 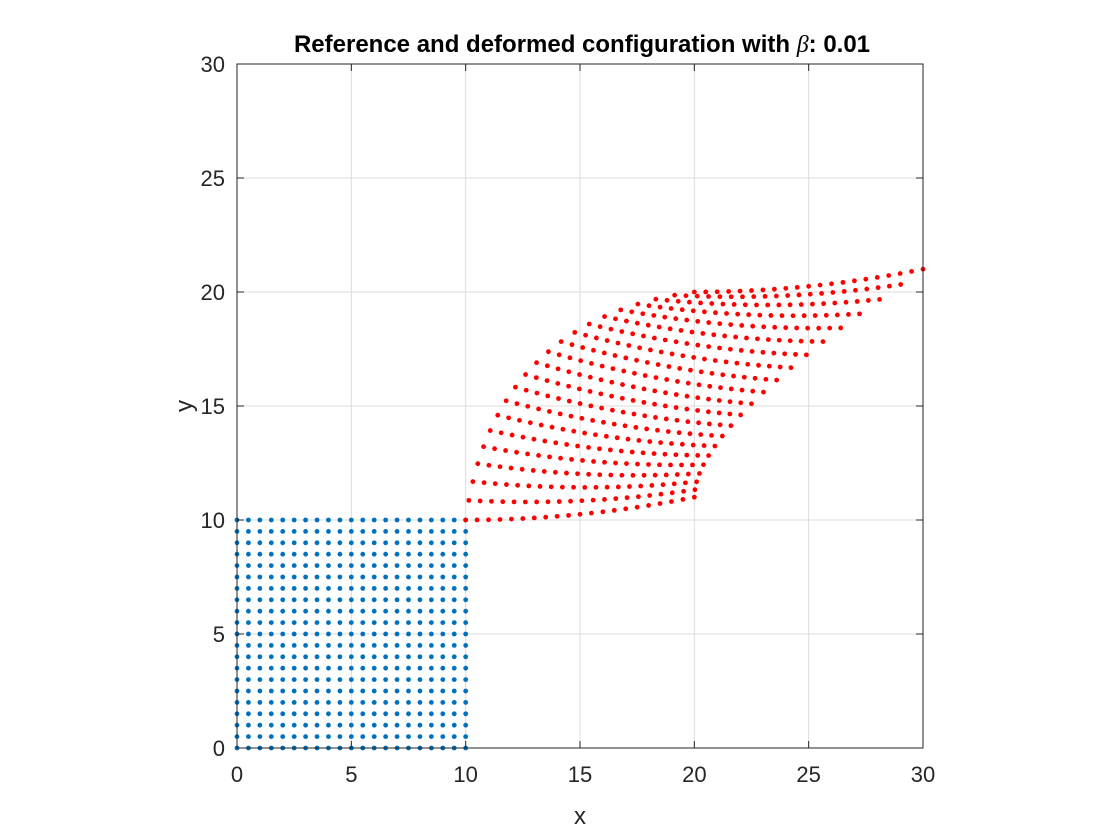 What do you see at coordinates (219, 634) in the screenshot?
I see `y-tick-label: 5` at bounding box center [219, 634].